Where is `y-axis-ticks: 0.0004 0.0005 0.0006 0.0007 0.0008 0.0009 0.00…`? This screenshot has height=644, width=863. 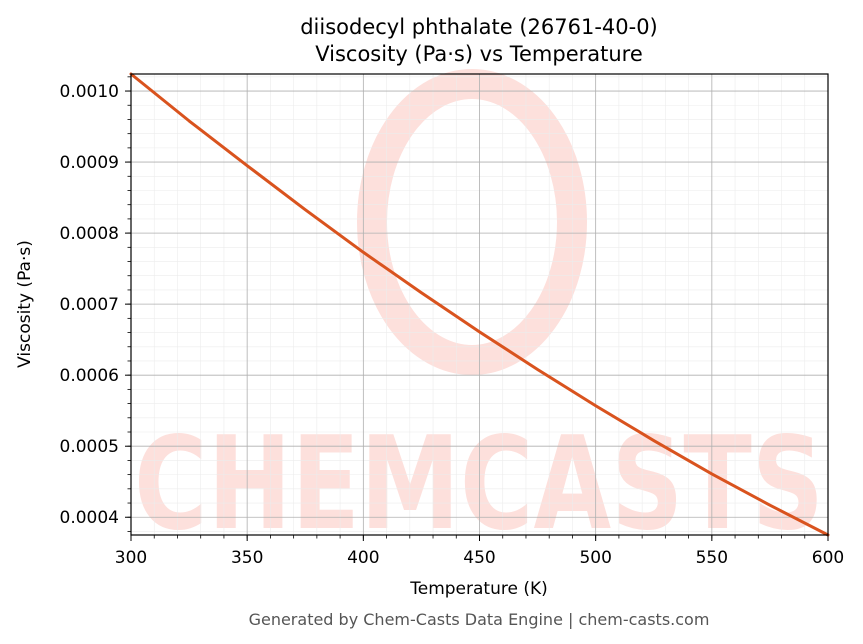
y-axis-ticks: 0.0004 0.0005 0.0006 0.0007 0.0008 0.0009 0.00… is located at coordinates (95, 304).